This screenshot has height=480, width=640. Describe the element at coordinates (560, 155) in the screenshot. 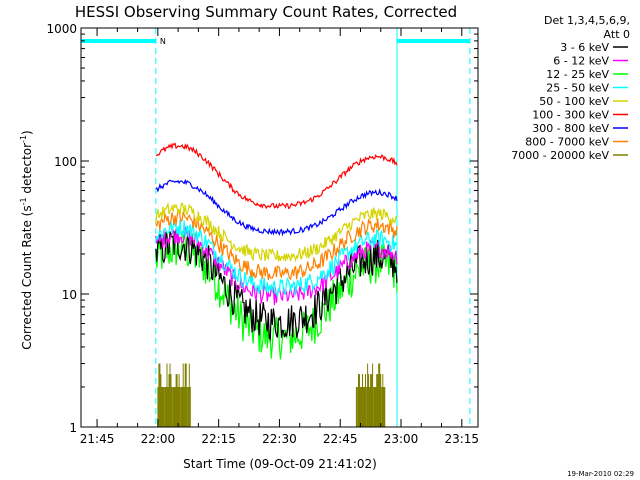

I see `legend-label-8: 7000 - 20000 keV` at that location.